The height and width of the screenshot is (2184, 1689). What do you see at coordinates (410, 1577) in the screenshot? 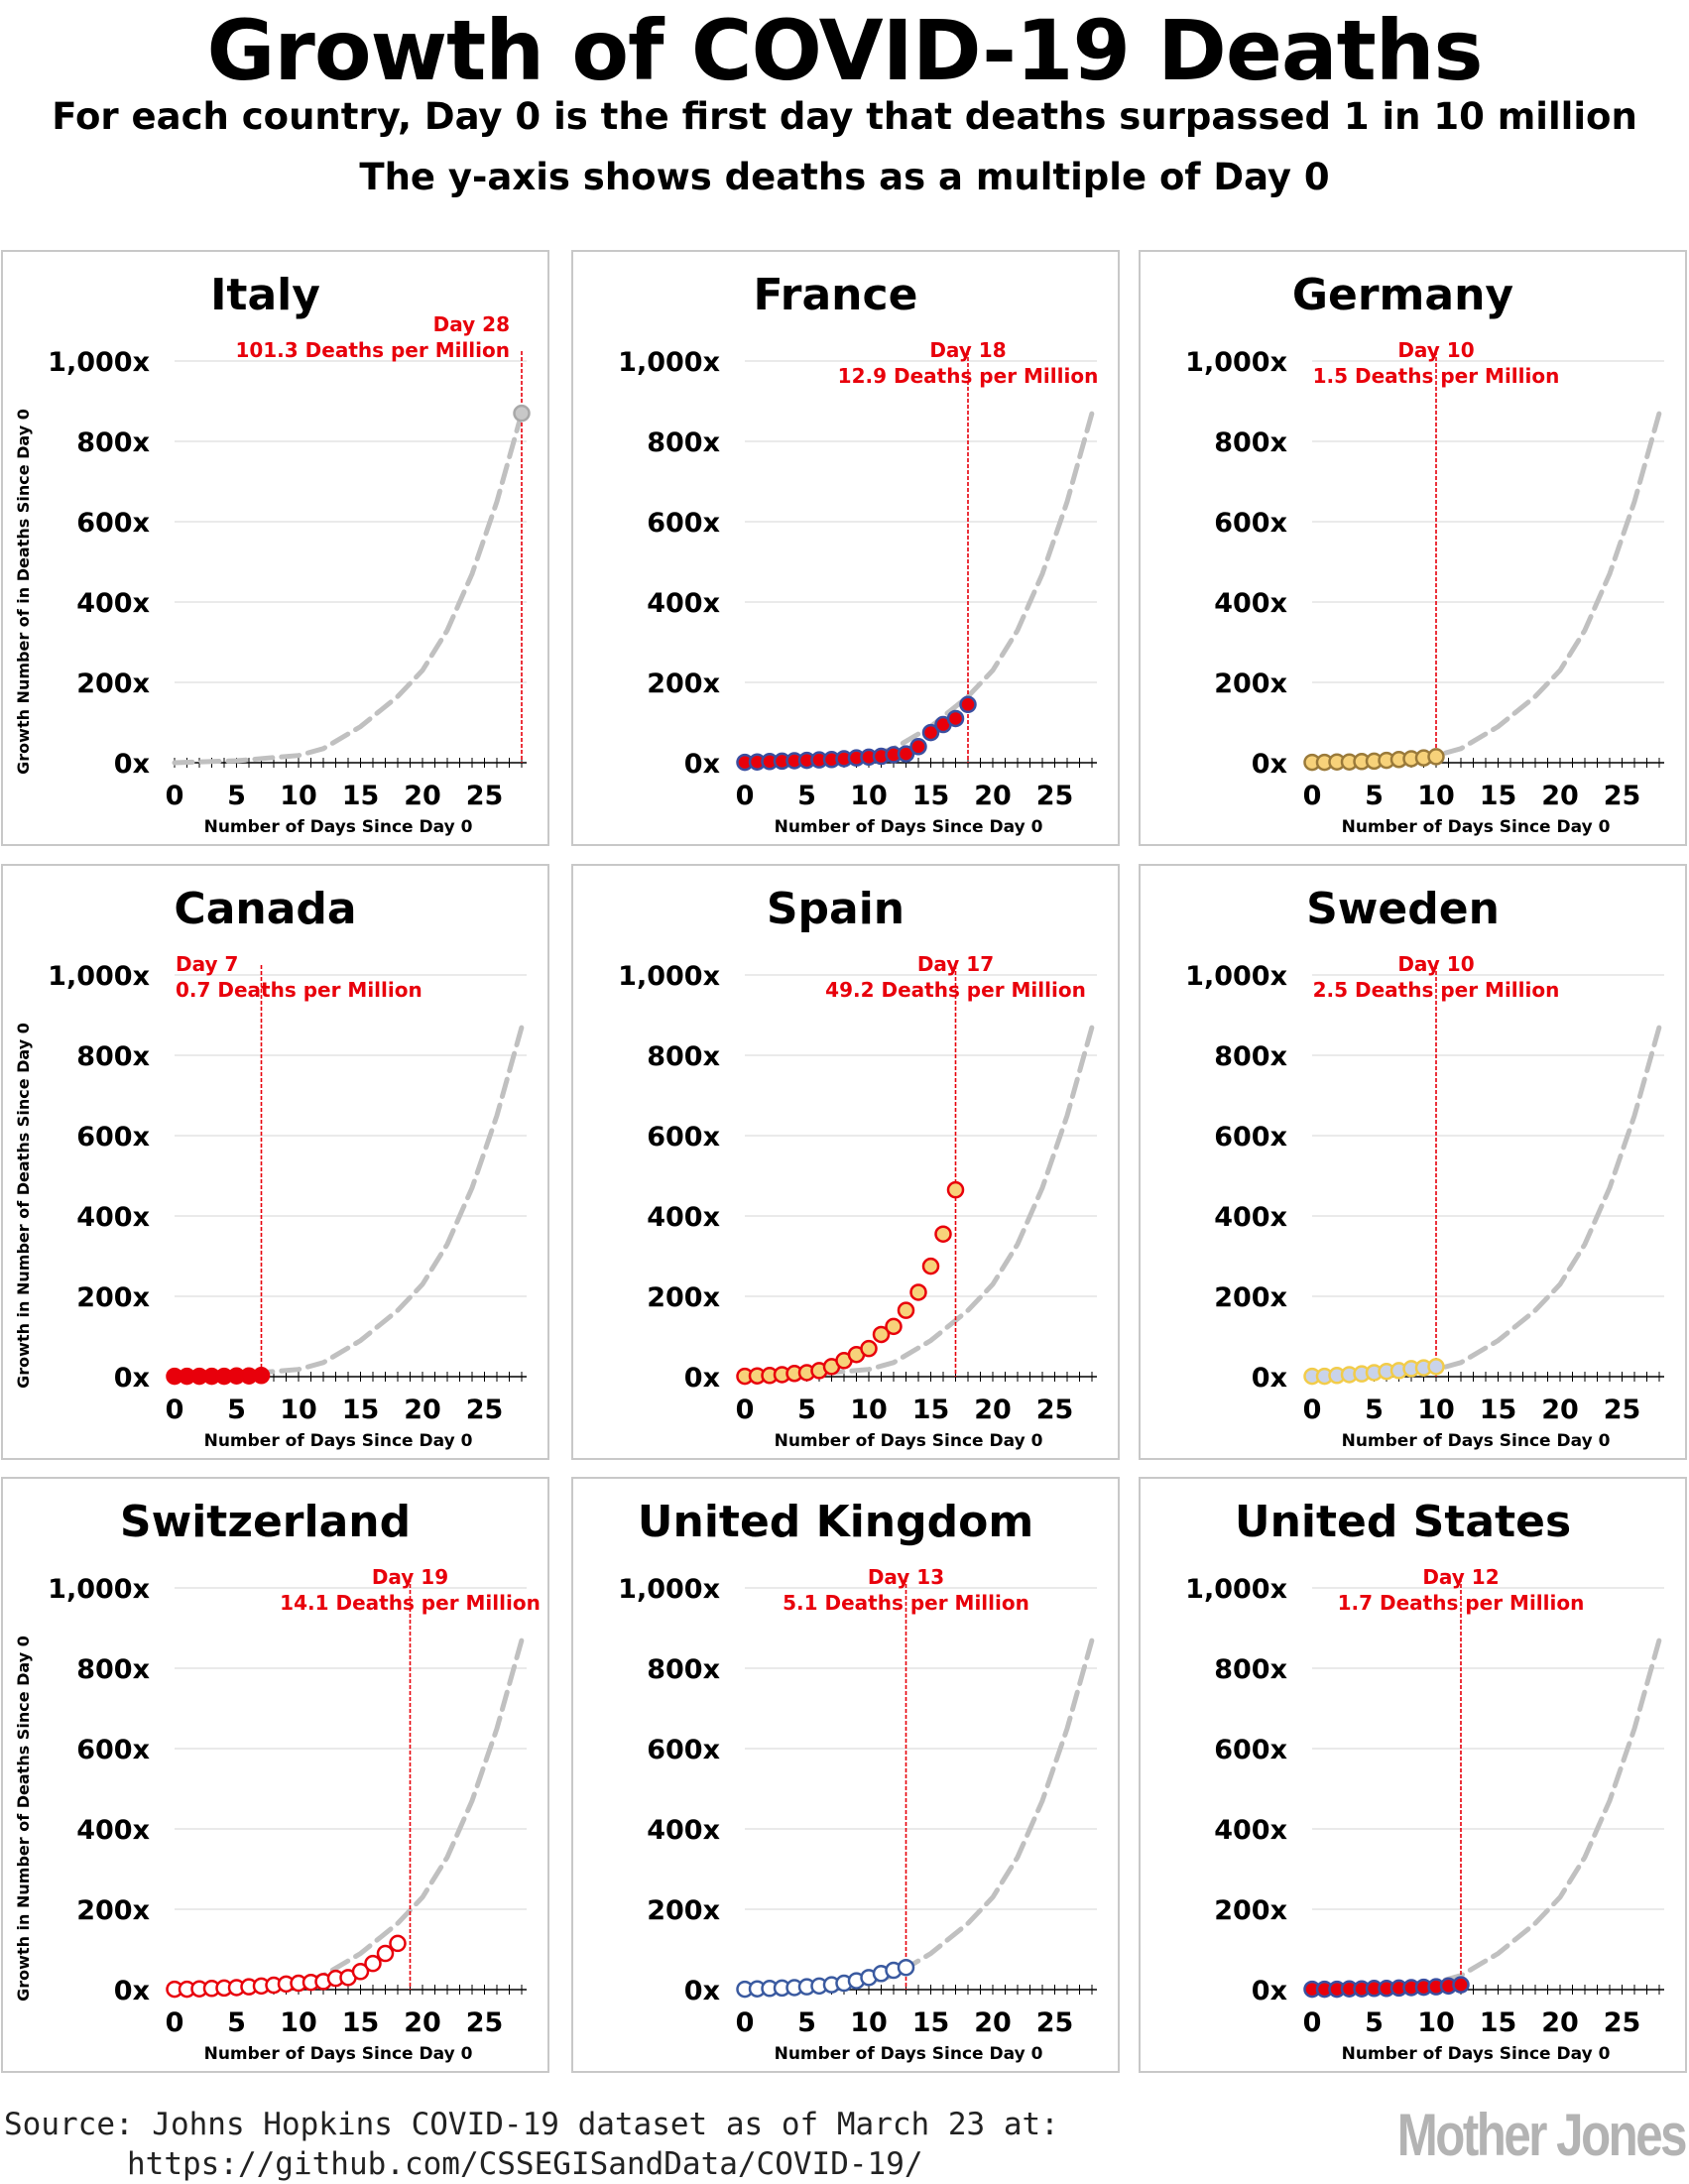
I see `marker-day-label: Day 19` at bounding box center [410, 1577].